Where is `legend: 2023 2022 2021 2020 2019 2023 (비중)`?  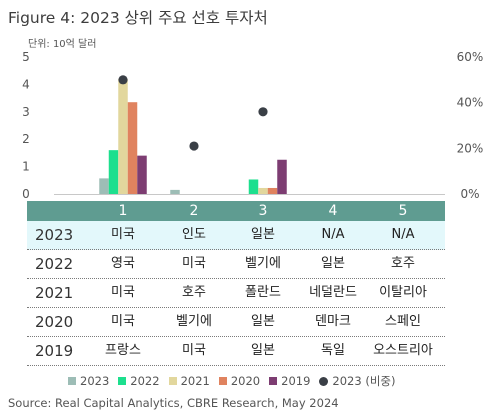 legend: 2023 2022 2021 2020 2019 2023 (비중) is located at coordinates (231, 381).